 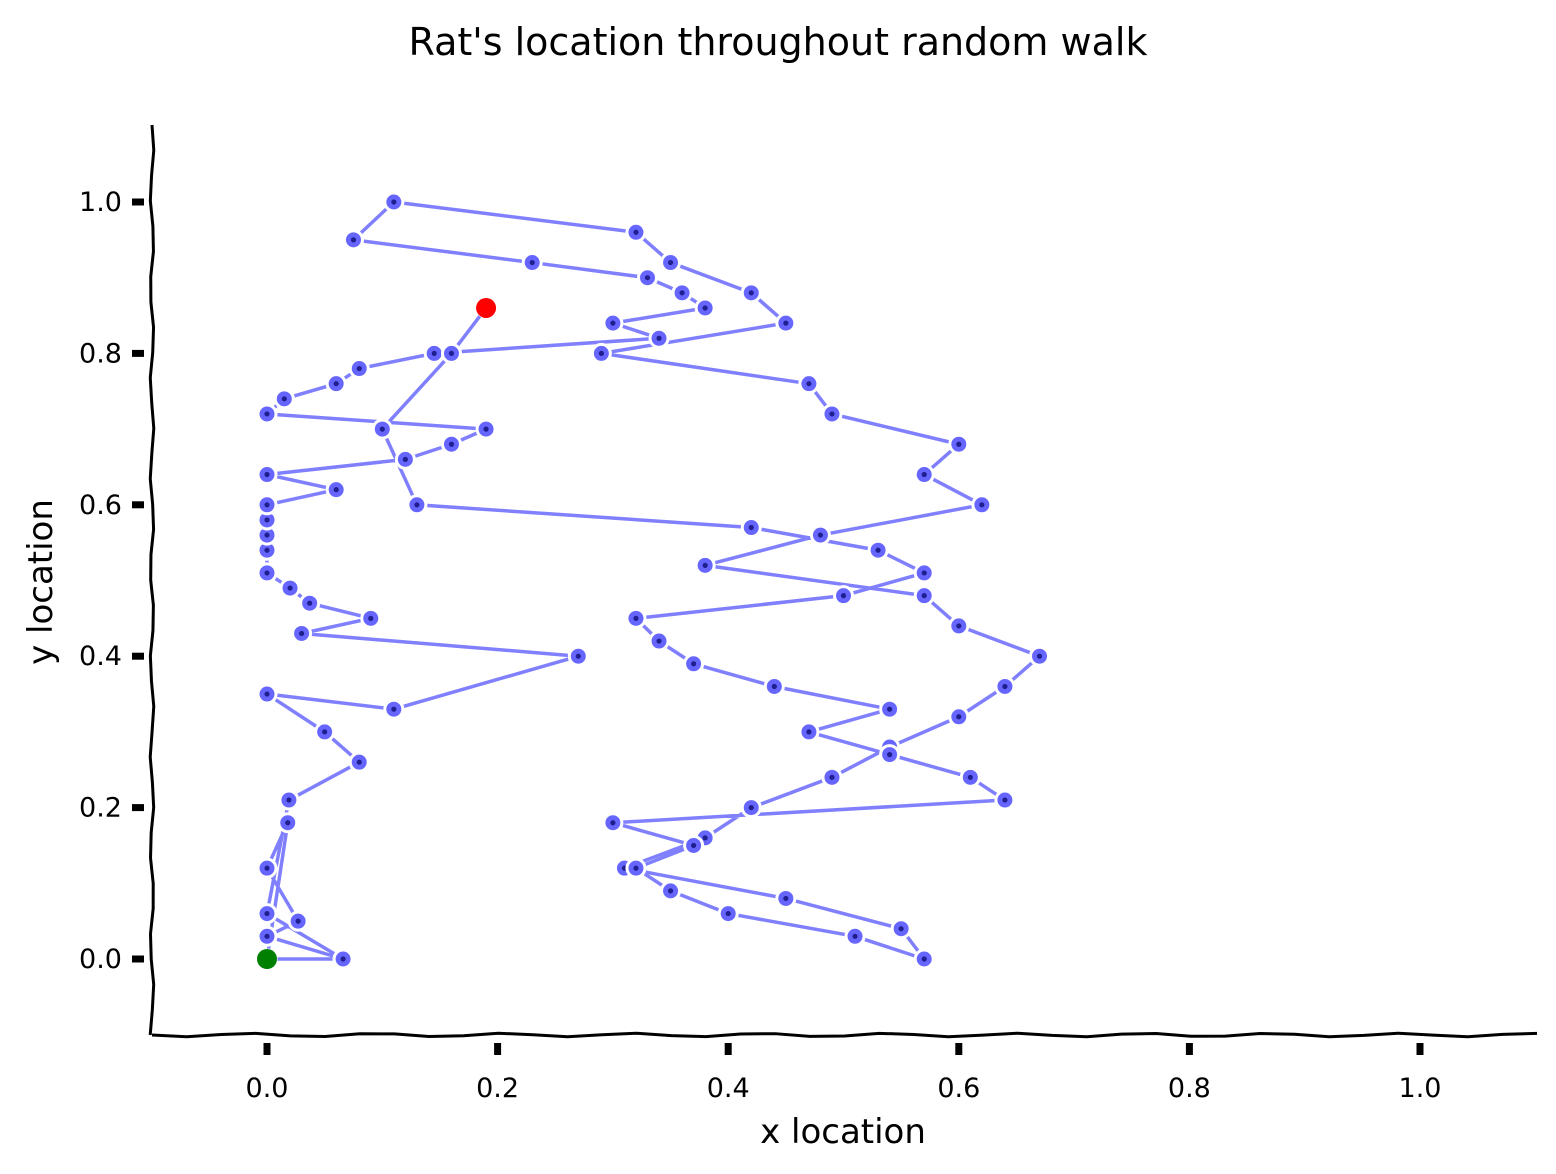 What do you see at coordinates (728, 1088) in the screenshot?
I see `x-tick-label: 0.4` at bounding box center [728, 1088].